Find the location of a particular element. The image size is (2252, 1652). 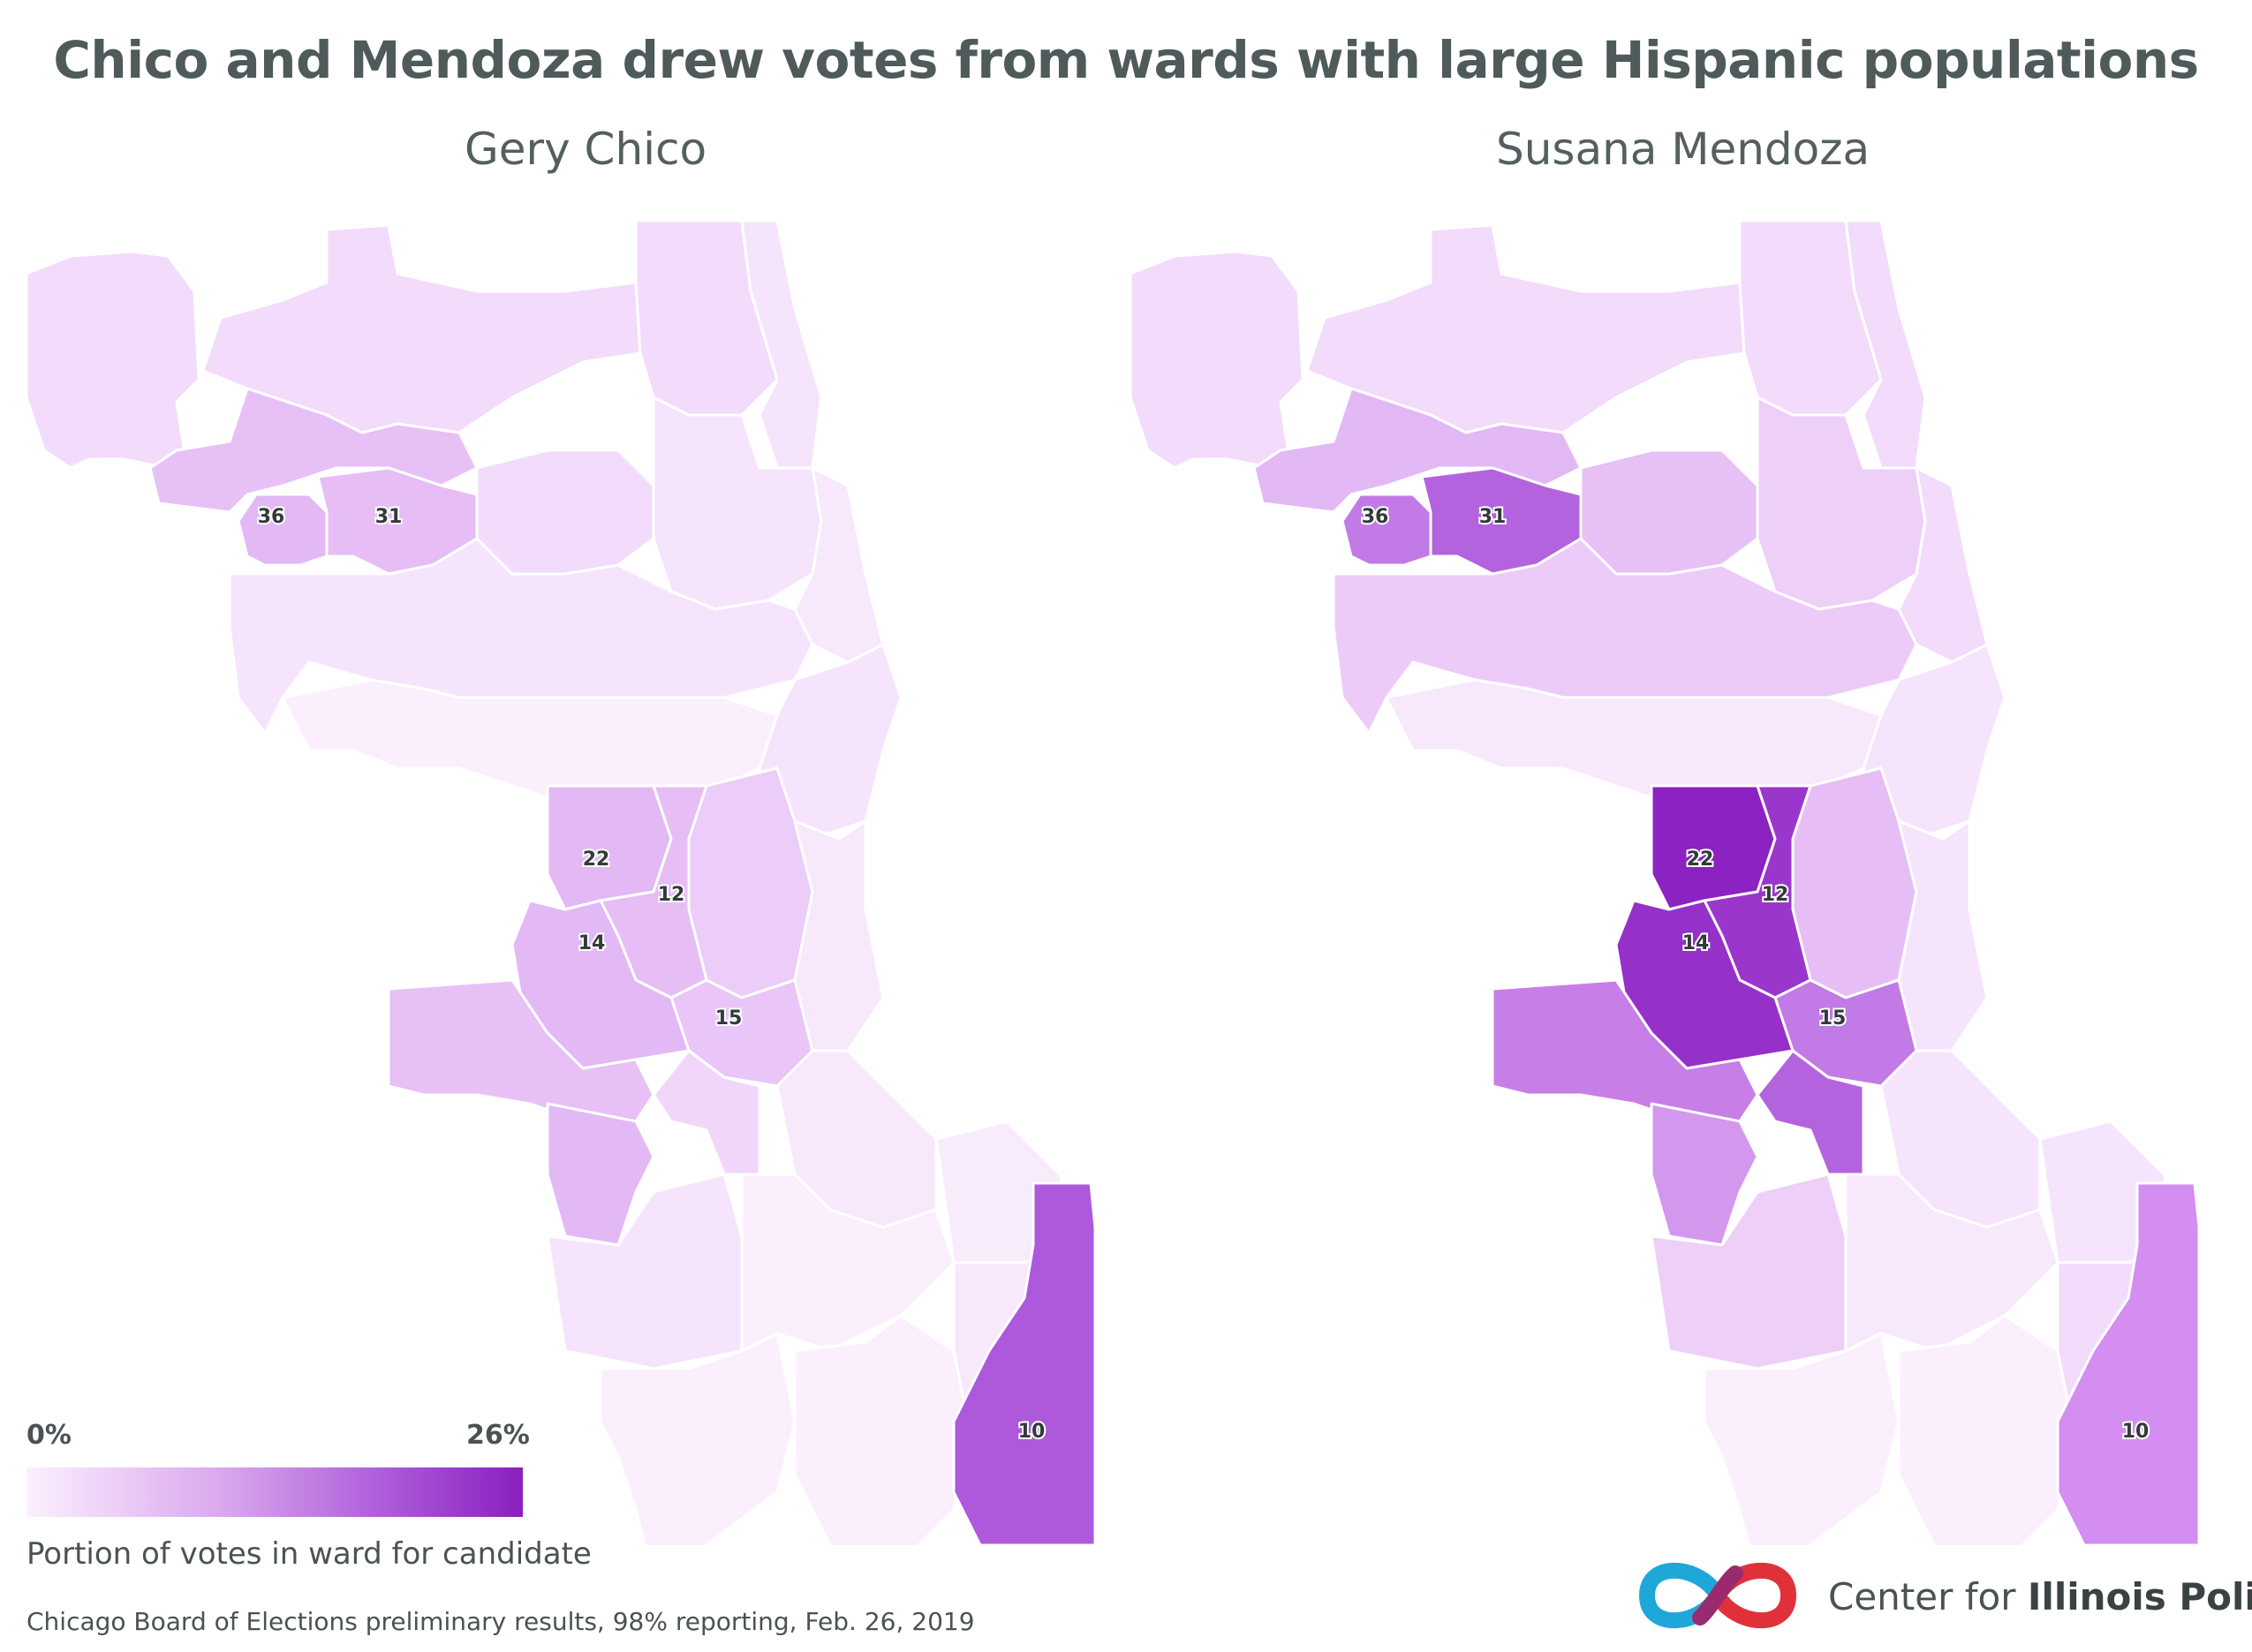

legend-color-scale is located at coordinates (274, 1492).